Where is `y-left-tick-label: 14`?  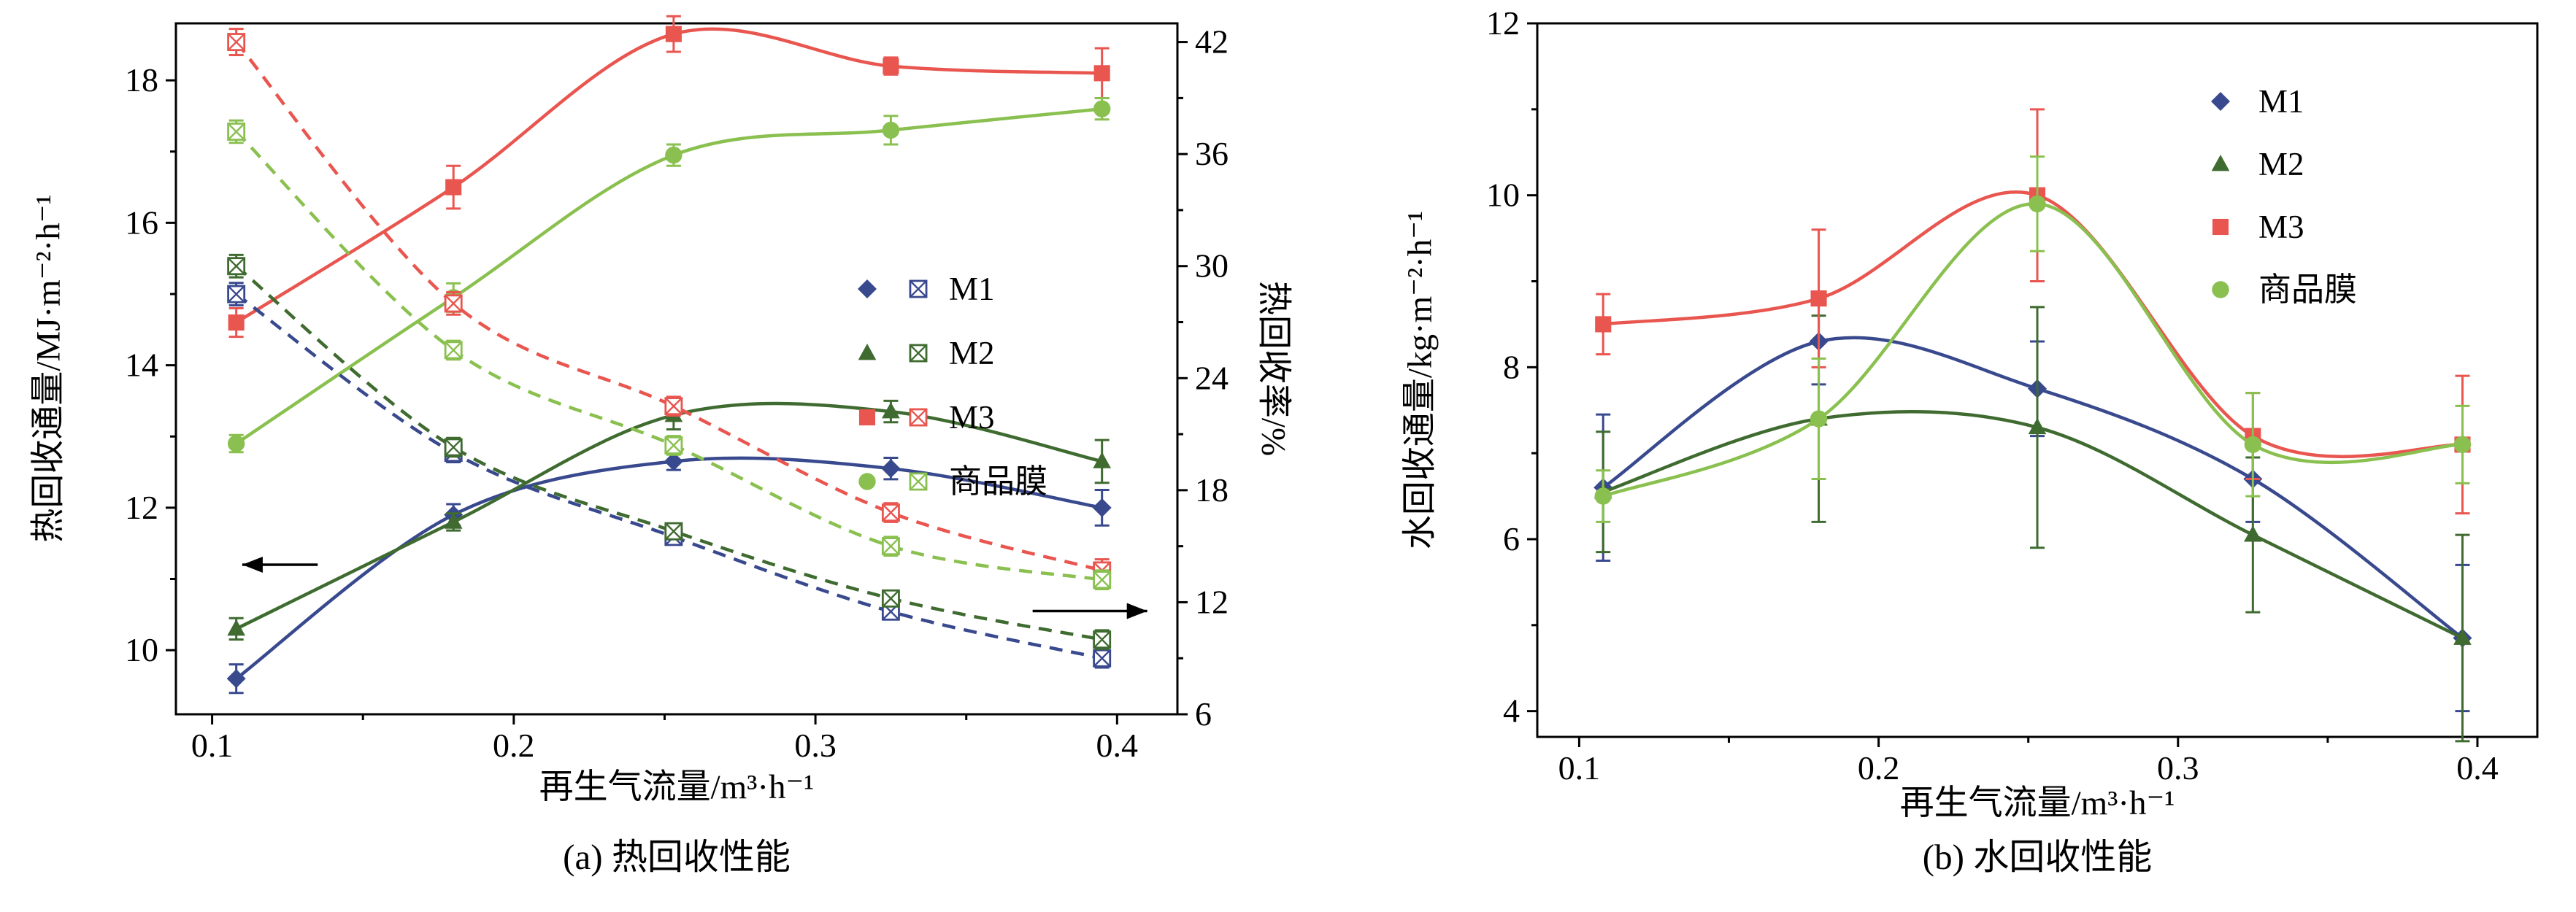 y-left-tick-label: 14 is located at coordinates (141, 366).